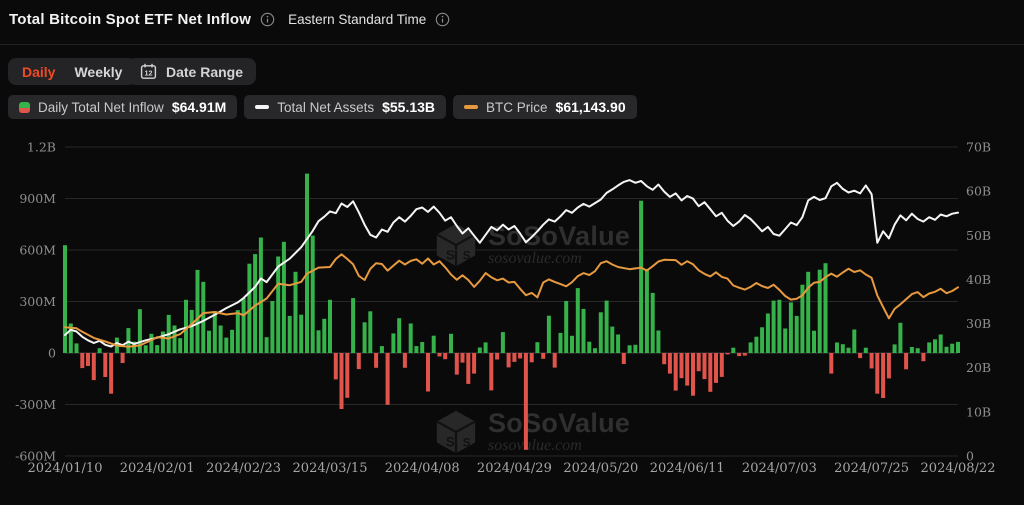 This screenshot has height=505, width=1024. What do you see at coordinates (101, 107) in the screenshot?
I see `legend-name: Daily Total Net Inflow` at bounding box center [101, 107].